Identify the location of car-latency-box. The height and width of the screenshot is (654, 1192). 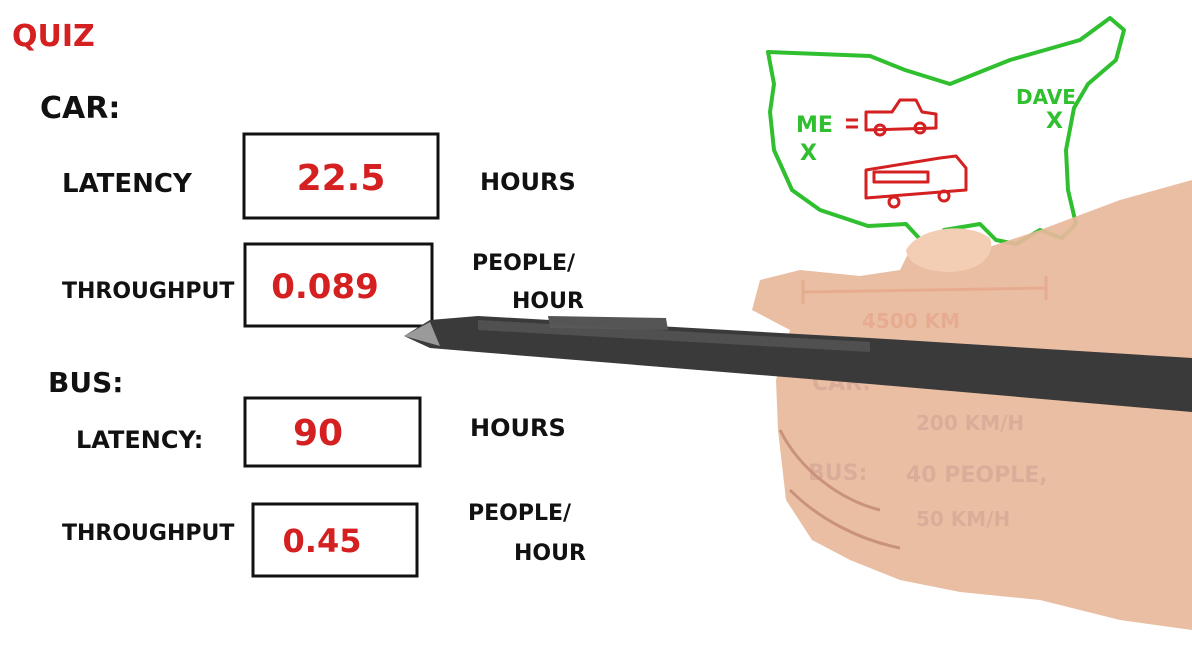
(341, 176).